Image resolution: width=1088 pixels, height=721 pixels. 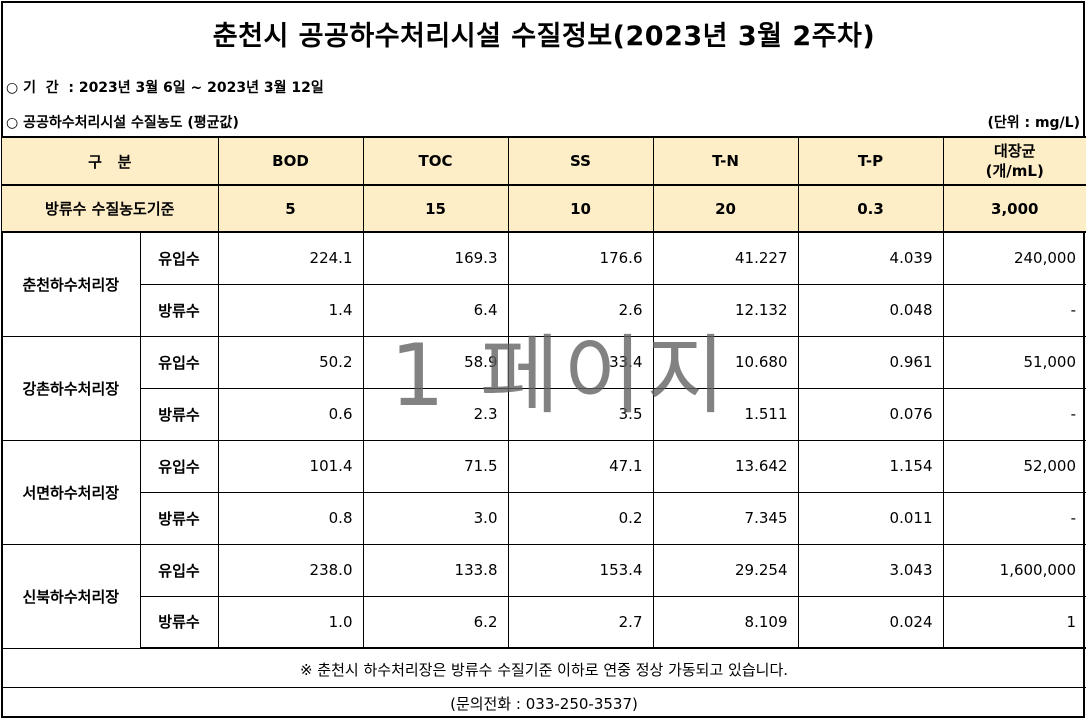 What do you see at coordinates (131, 123) in the screenshot?
I see `section-label: 공공하수처리시설 수질농도 (평균값)` at bounding box center [131, 123].